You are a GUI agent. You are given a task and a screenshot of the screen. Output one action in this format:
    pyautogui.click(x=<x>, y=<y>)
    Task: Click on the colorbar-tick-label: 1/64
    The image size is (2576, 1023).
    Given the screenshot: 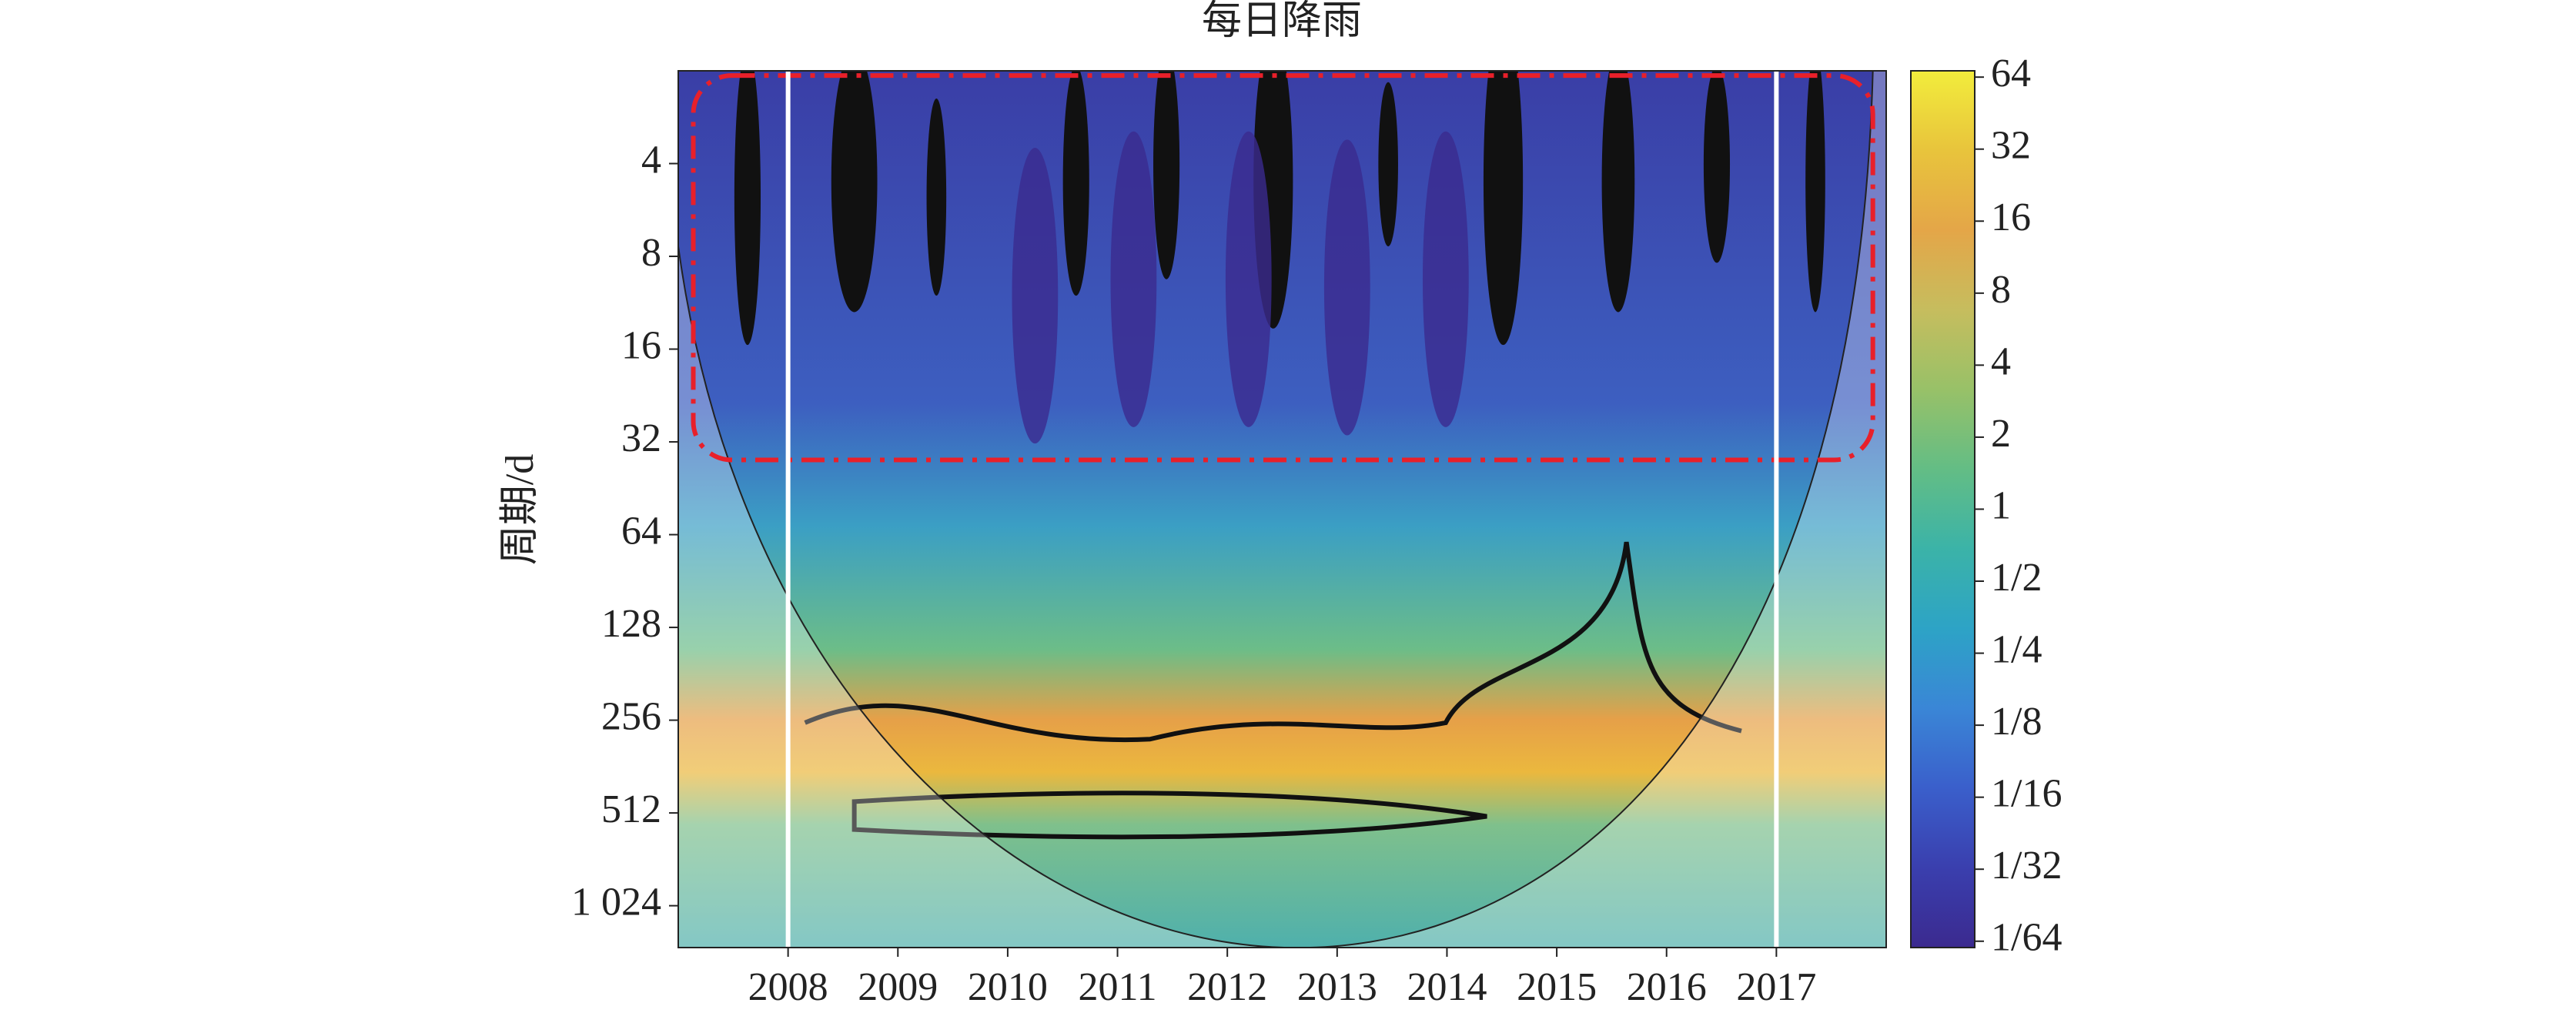 What is the action you would take?
    pyautogui.click(x=2027, y=938)
    